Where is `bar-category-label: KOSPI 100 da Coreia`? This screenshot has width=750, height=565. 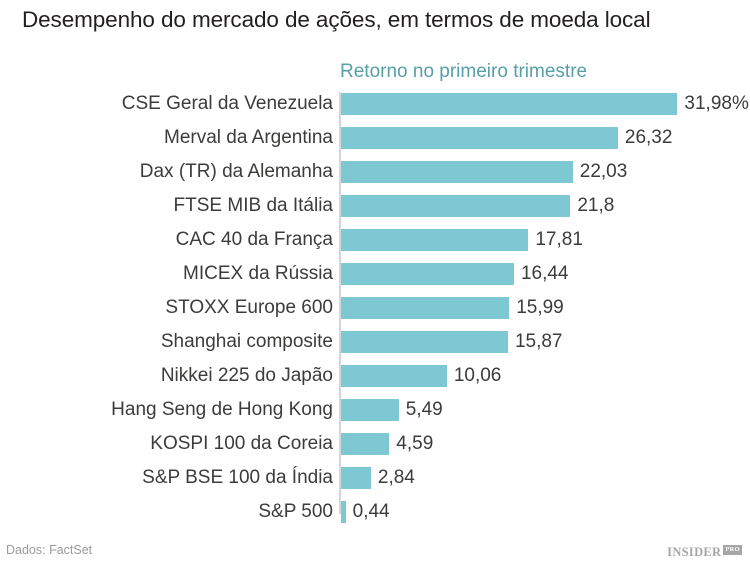 bar-category-label: KOSPI 100 da Coreia is located at coordinates (241, 443).